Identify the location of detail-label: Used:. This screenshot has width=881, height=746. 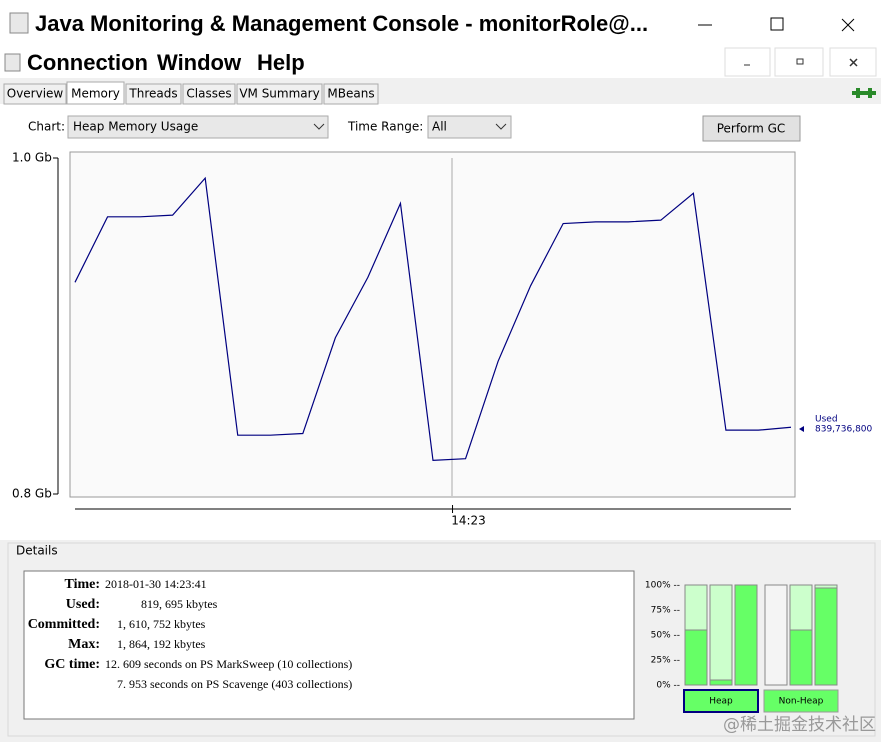
(83, 604).